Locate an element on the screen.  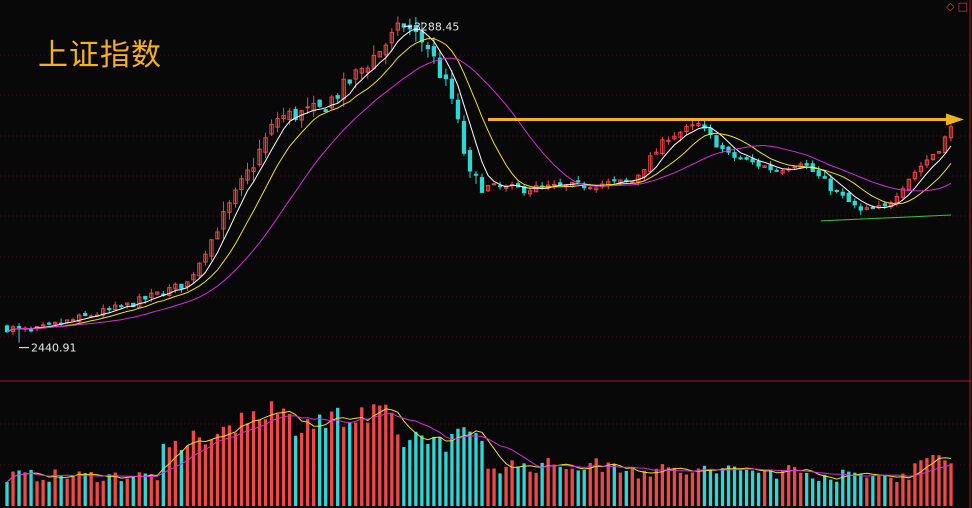
volume-ma10-line is located at coordinates (479, 448).